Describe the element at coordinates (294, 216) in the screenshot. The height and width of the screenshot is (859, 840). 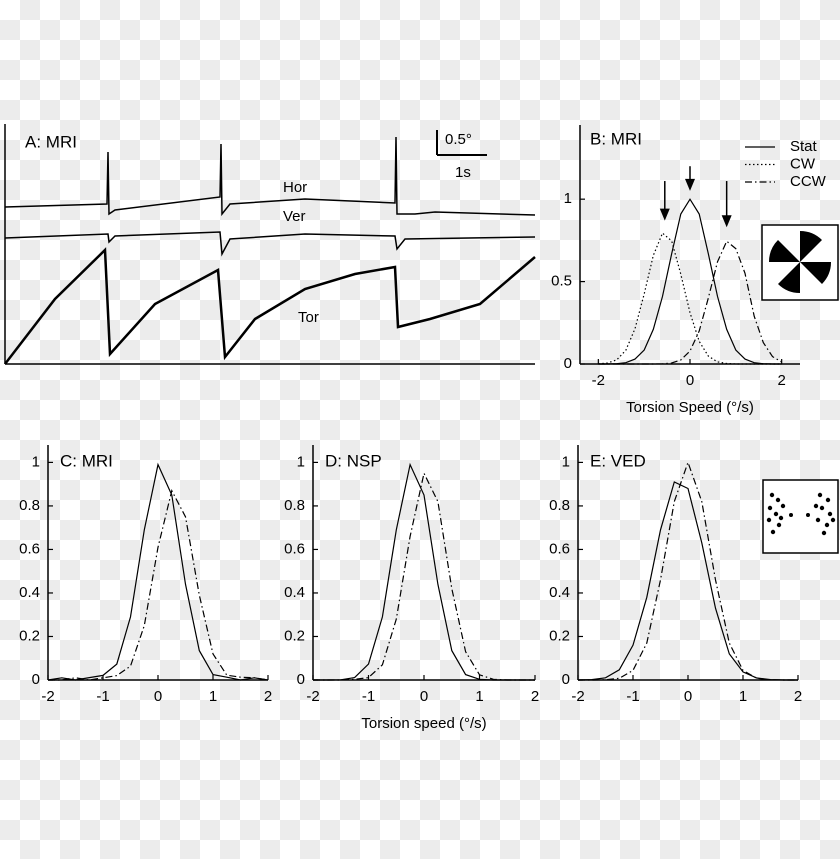
I see `series-label: Ver` at that location.